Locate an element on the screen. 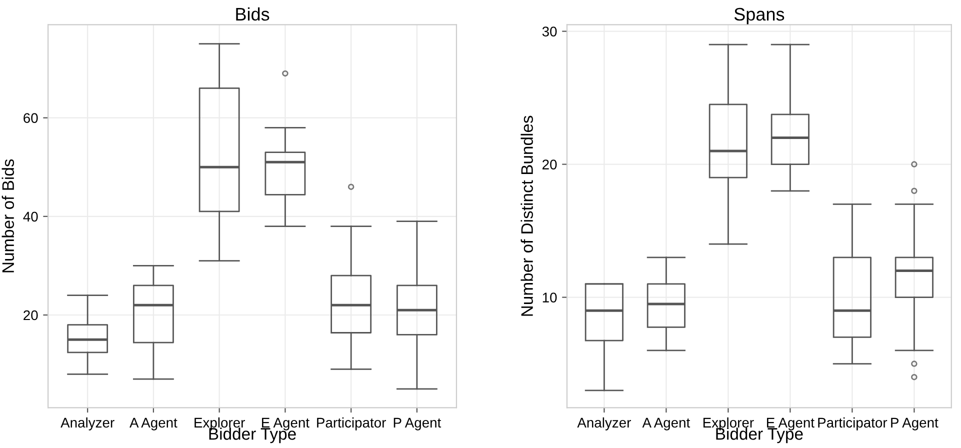 This screenshot has width=961, height=448. y-tick-label: 30 is located at coordinates (549, 31).